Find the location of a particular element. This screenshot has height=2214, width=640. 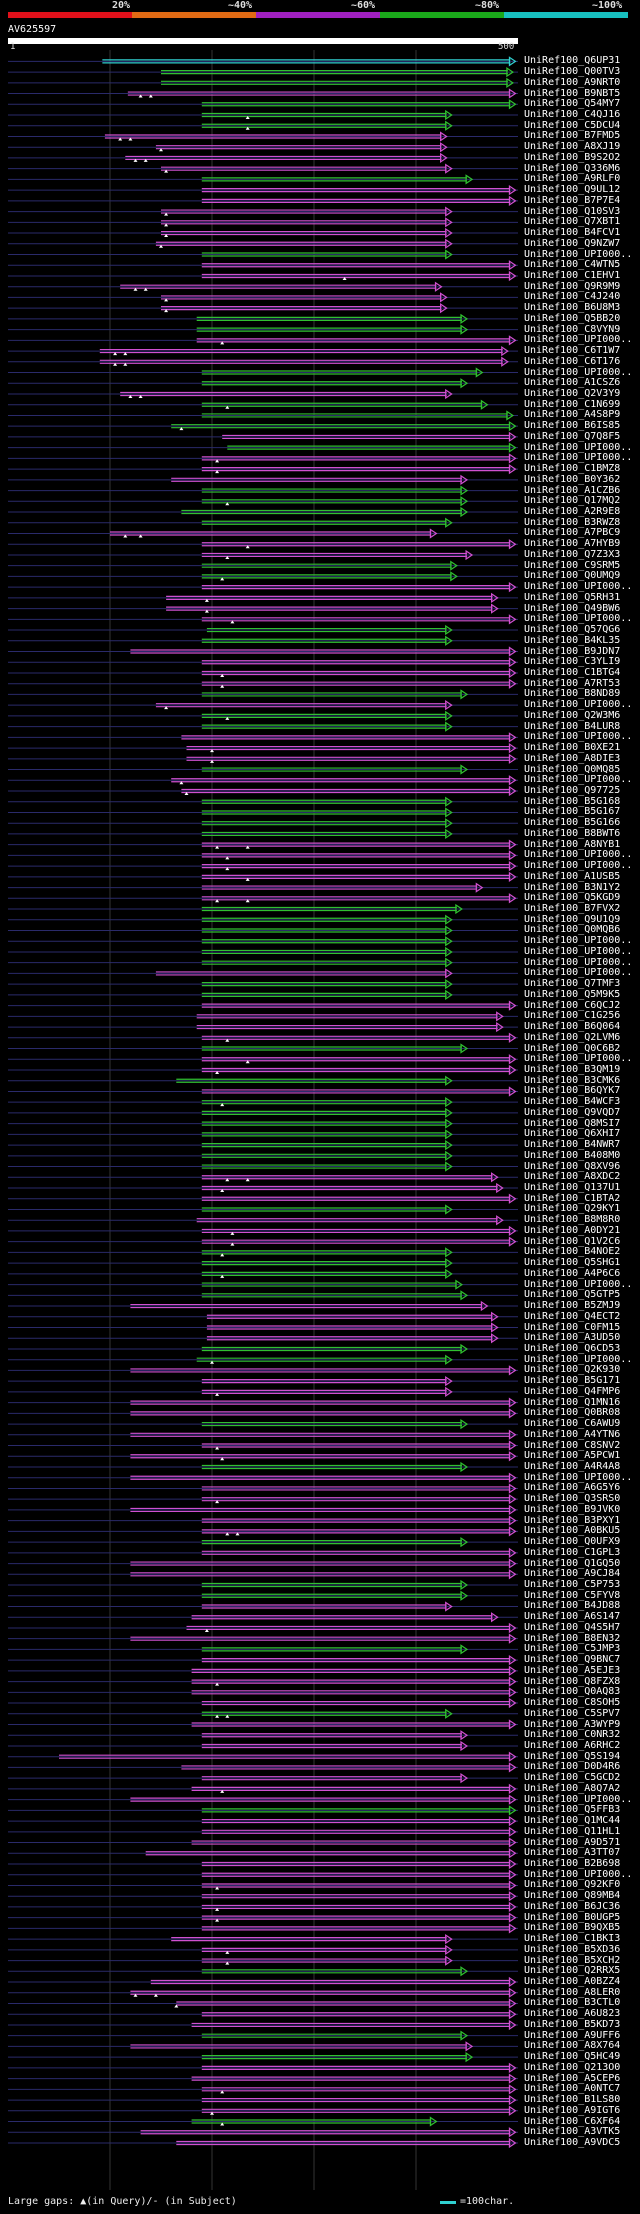

hit-label: UniRef100_A6U823 is located at coordinates (572, 2014).